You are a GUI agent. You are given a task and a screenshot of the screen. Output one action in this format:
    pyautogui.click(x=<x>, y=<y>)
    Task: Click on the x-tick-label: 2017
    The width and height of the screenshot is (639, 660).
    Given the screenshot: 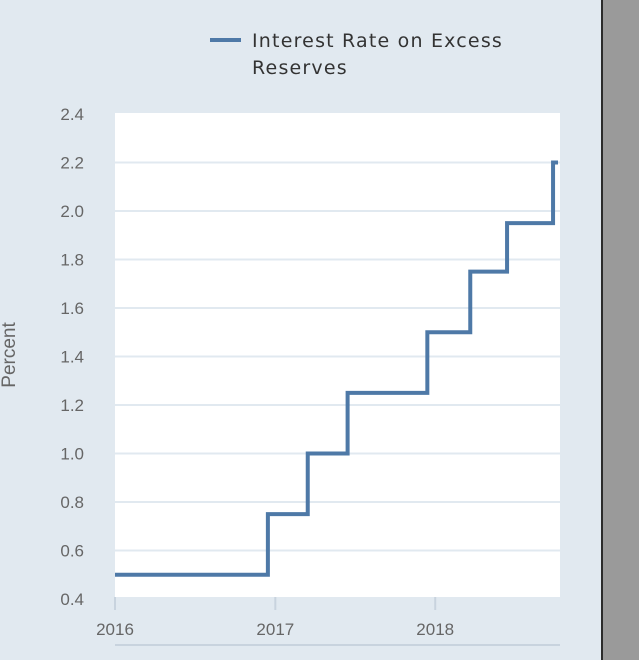 What is the action you would take?
    pyautogui.click(x=275, y=629)
    